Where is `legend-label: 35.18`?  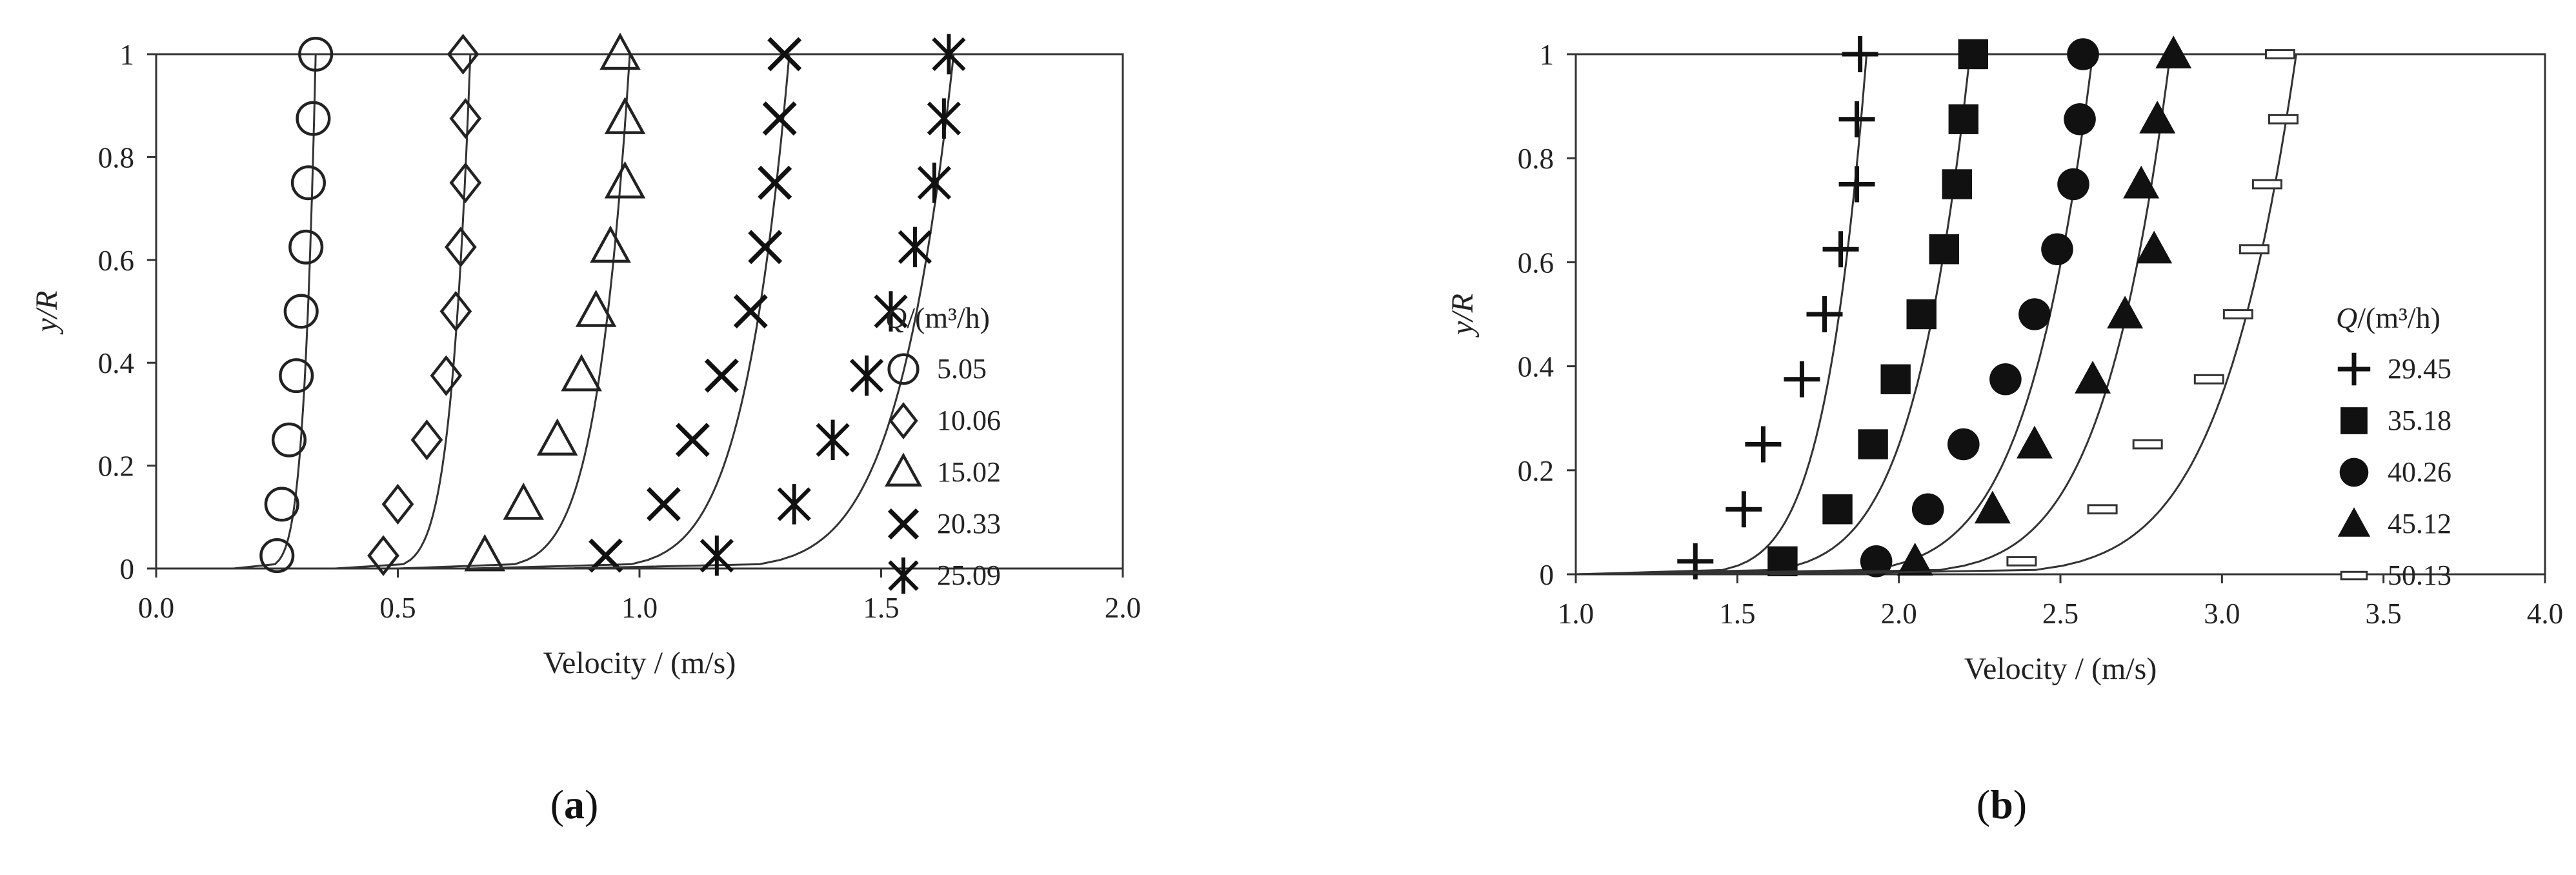 legend-label: 35.18 is located at coordinates (2419, 421).